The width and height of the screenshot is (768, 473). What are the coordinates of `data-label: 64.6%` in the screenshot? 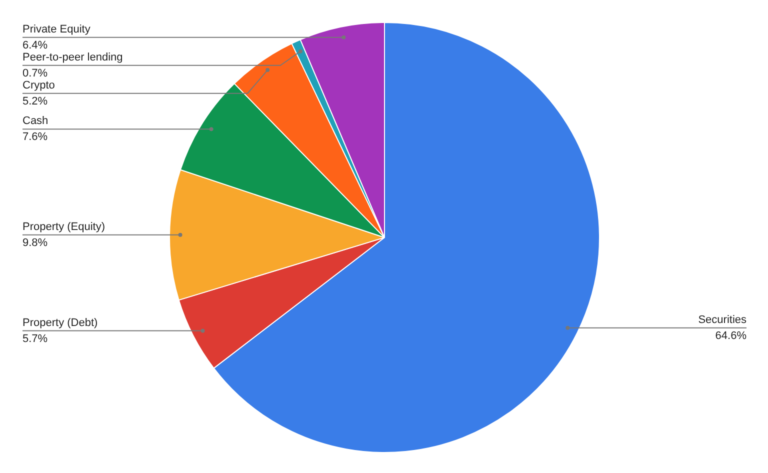 It's located at (731, 336).